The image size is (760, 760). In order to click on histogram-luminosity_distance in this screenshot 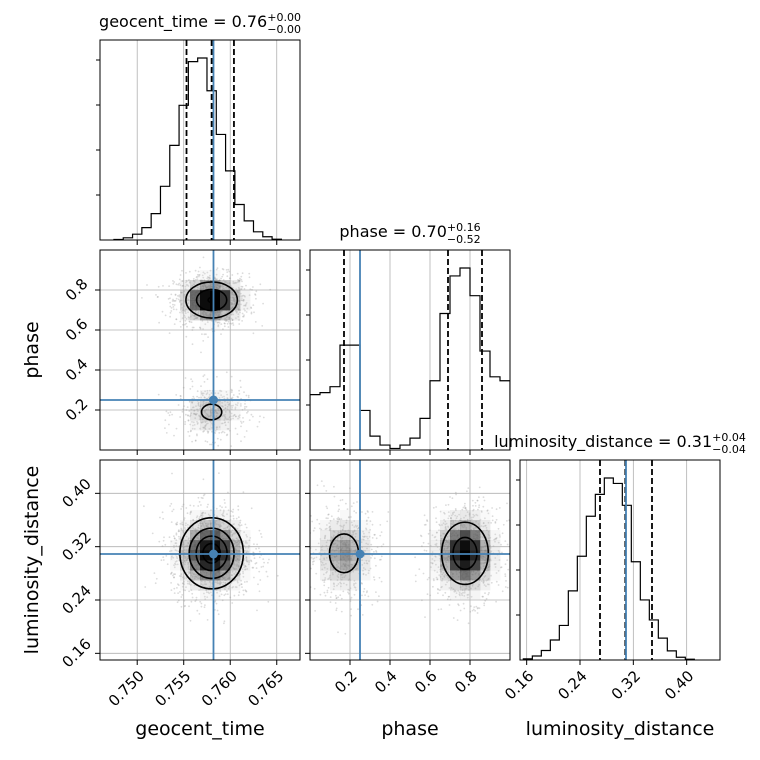, I will do `click(608, 568)`.